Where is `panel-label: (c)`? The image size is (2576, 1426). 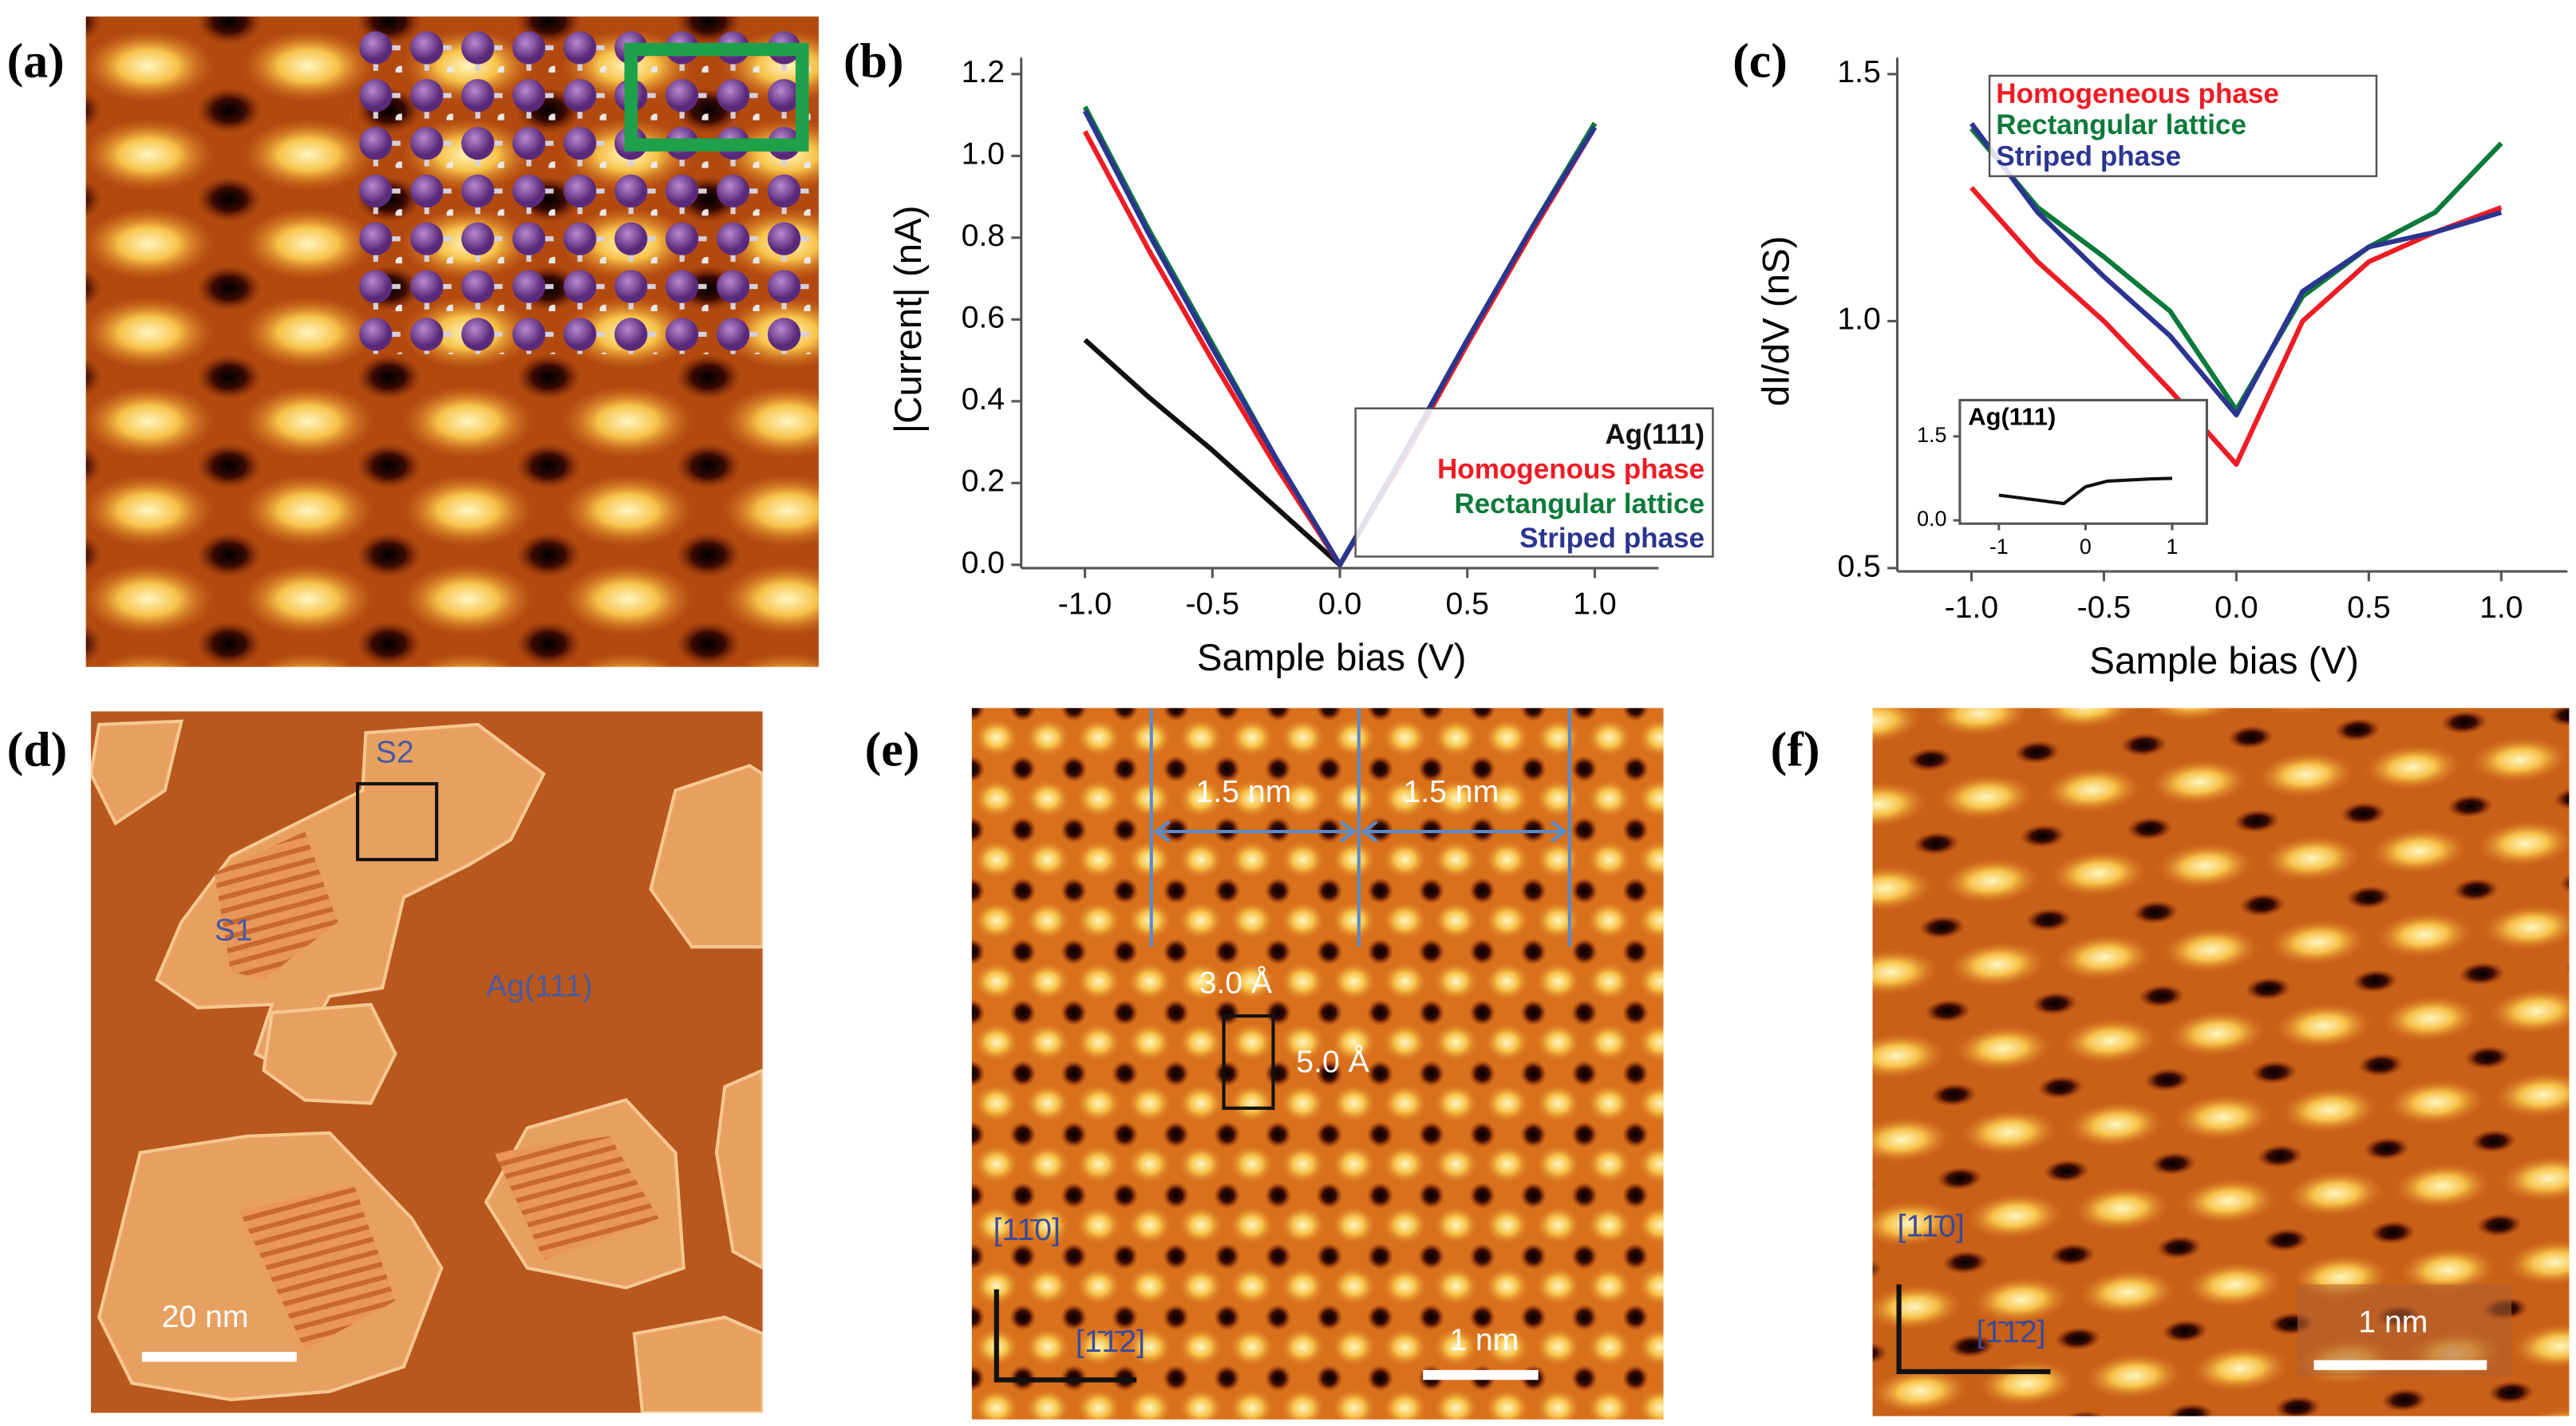
panel-label: (c) is located at coordinates (1760, 61).